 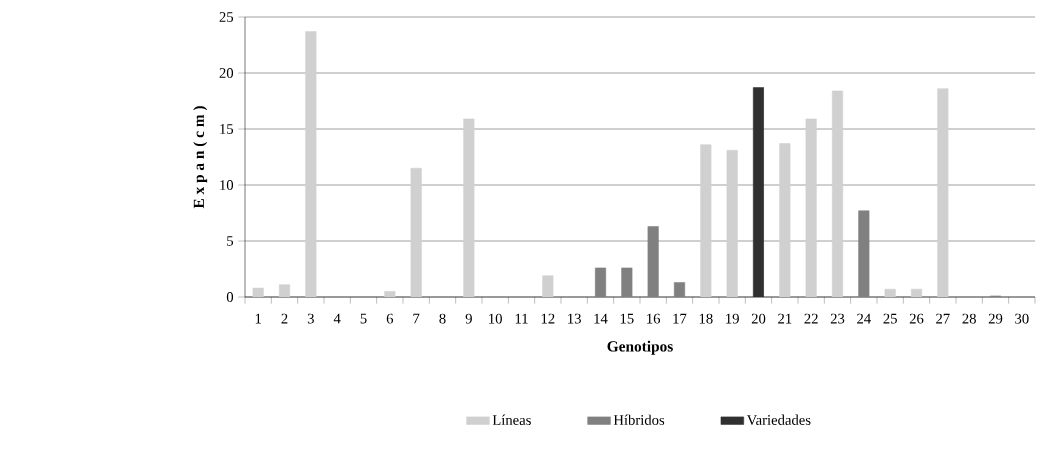 What do you see at coordinates (778, 420) in the screenshot?
I see `legend-label: Variedades` at bounding box center [778, 420].